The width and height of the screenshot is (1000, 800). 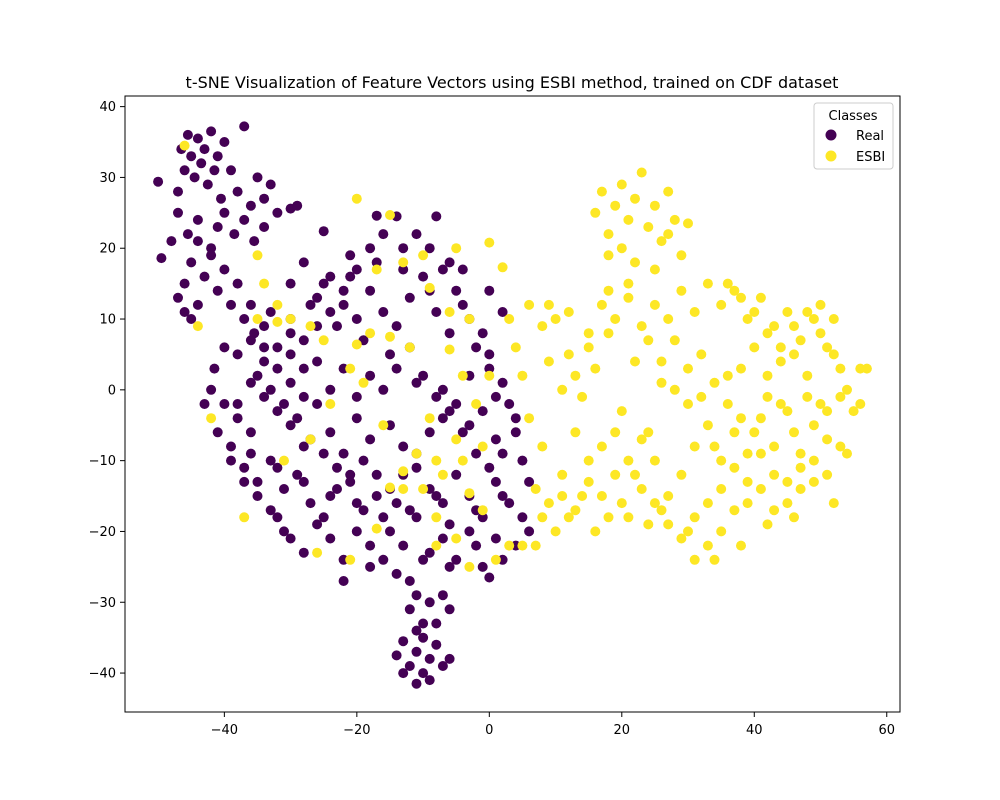 What do you see at coordinates (102, 674) in the screenshot?
I see `y-tick-label: −40` at bounding box center [102, 674].